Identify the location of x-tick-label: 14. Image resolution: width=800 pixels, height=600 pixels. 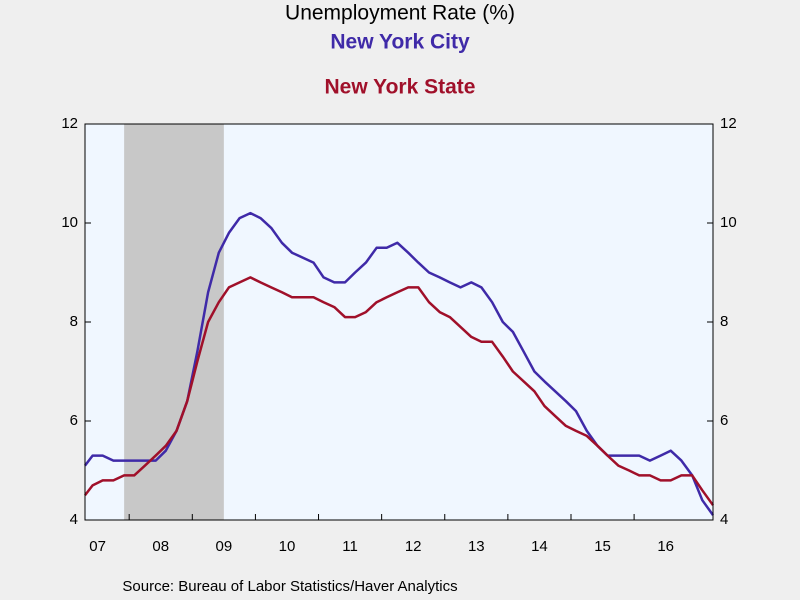
(539, 546).